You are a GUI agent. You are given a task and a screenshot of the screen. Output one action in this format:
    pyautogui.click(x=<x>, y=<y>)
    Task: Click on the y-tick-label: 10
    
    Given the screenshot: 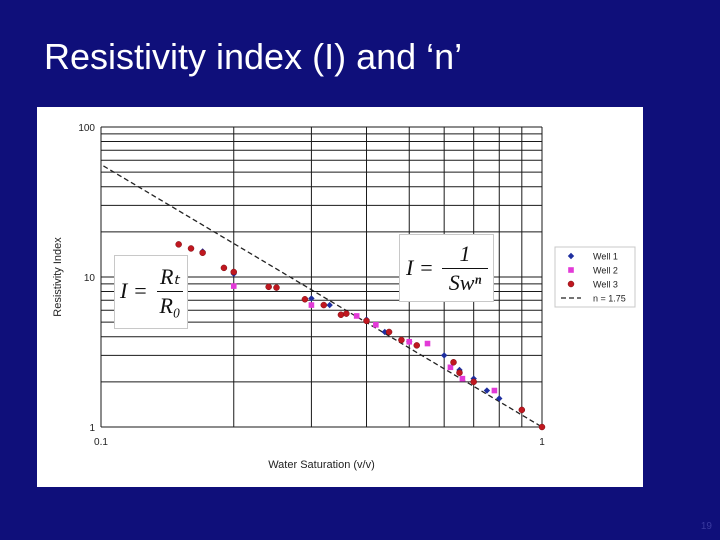 What is the action you would take?
    pyautogui.click(x=90, y=278)
    